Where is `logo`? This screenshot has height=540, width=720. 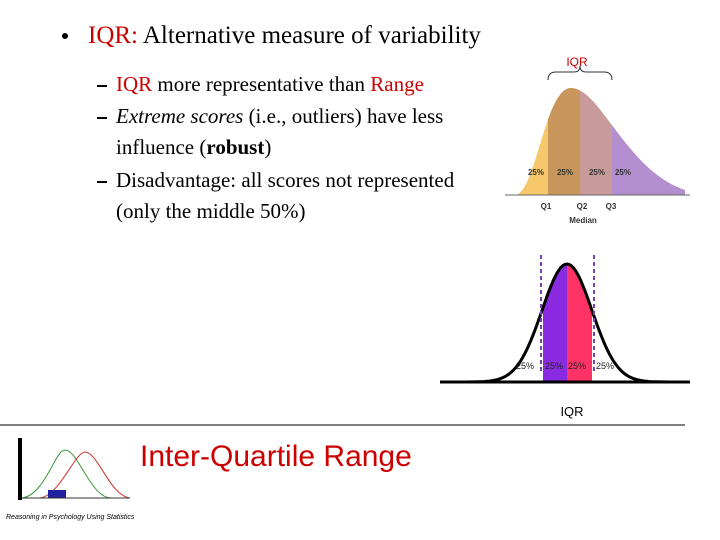 logo is located at coordinates (74, 469).